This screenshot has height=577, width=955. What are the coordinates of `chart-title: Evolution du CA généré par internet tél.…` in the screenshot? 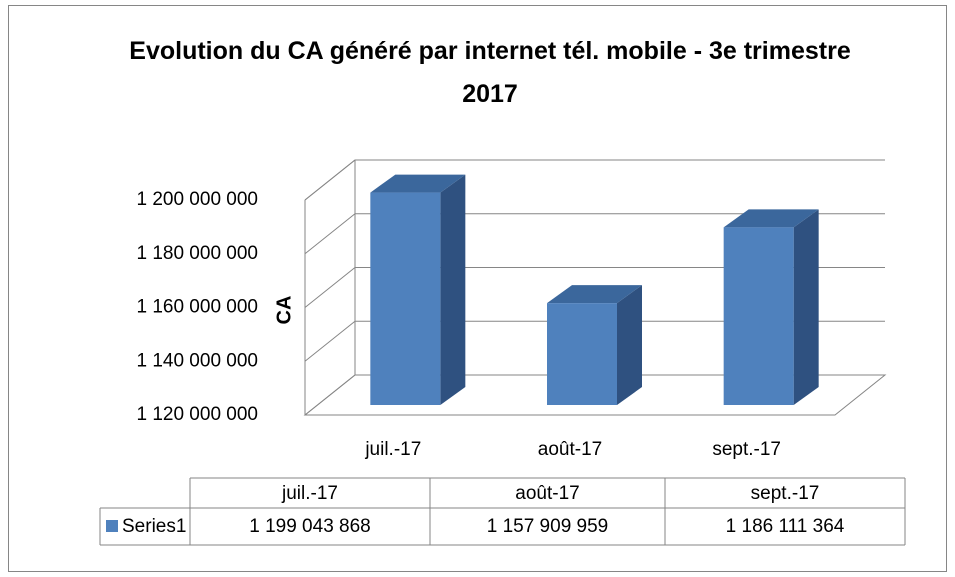 It's located at (490, 72).